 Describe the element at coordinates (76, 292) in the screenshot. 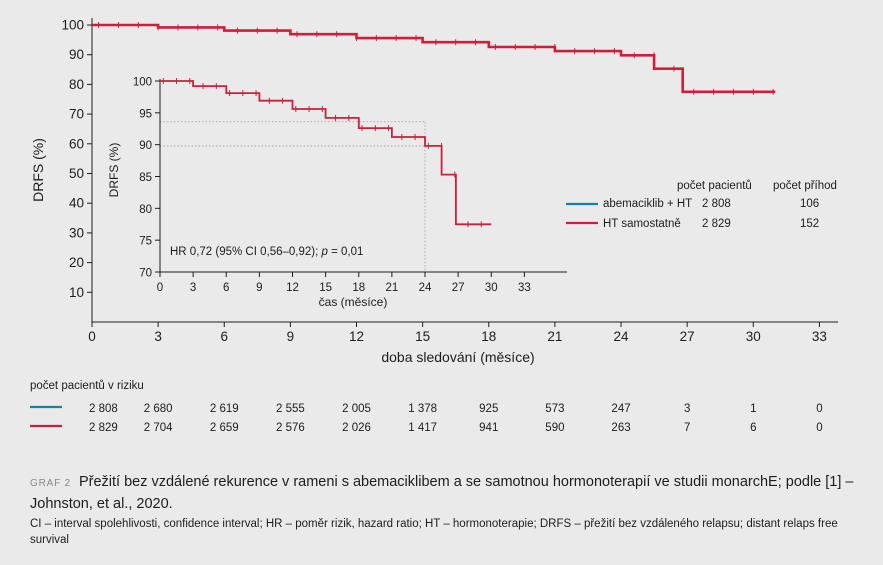

I see `main-y-tick-label: 10` at that location.